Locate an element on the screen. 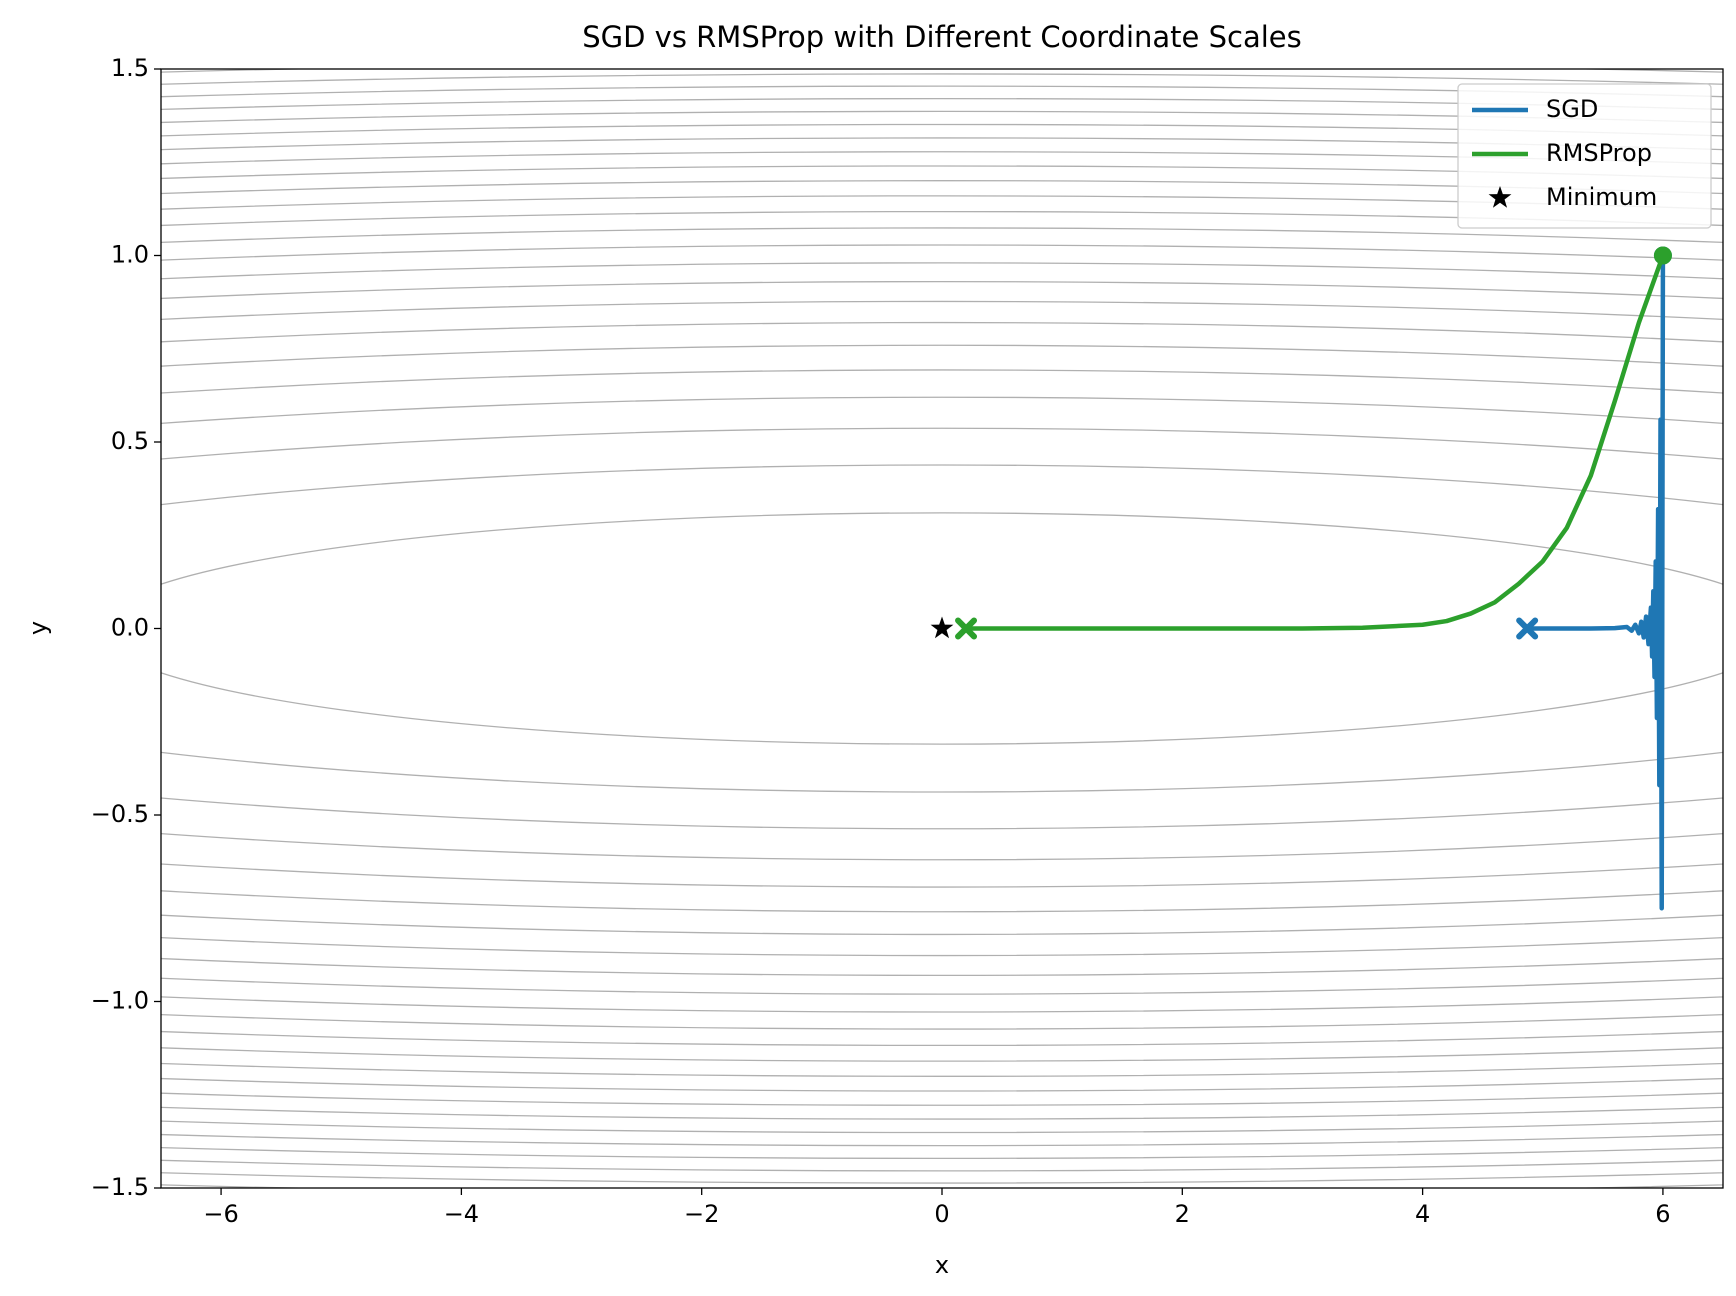  y-tick-label: 0.0 is located at coordinates (130, 628).